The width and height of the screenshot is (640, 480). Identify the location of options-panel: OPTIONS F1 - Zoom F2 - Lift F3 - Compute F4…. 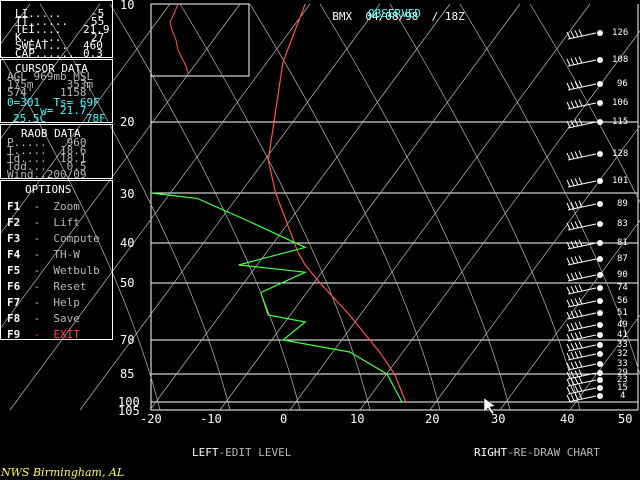
(56, 260).